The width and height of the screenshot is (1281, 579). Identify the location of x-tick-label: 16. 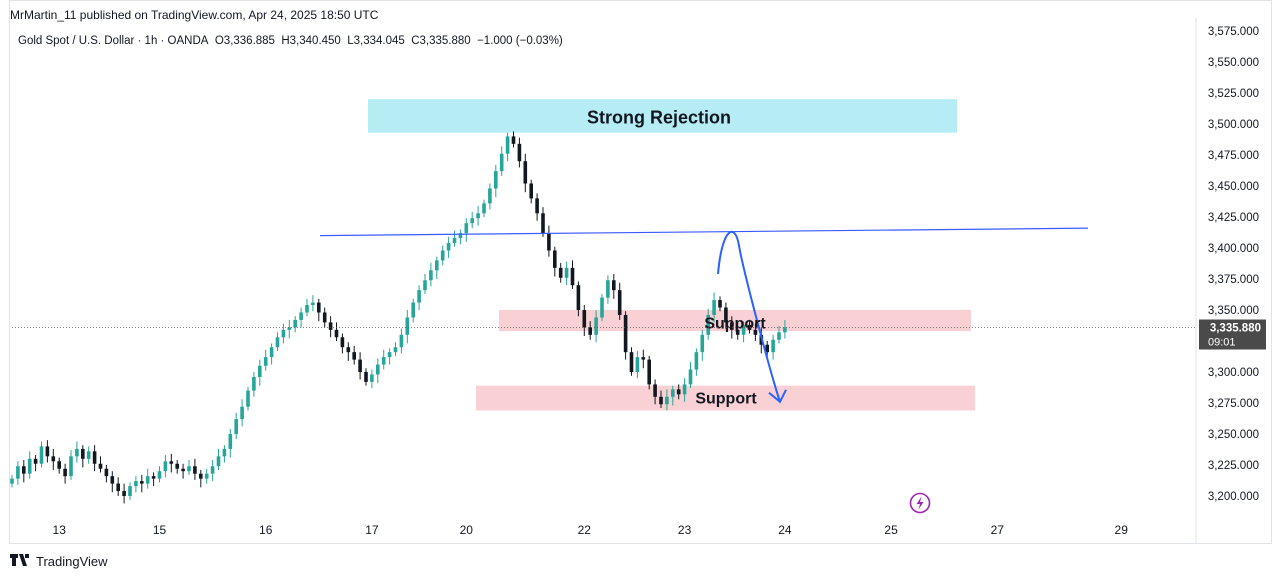
(266, 530).